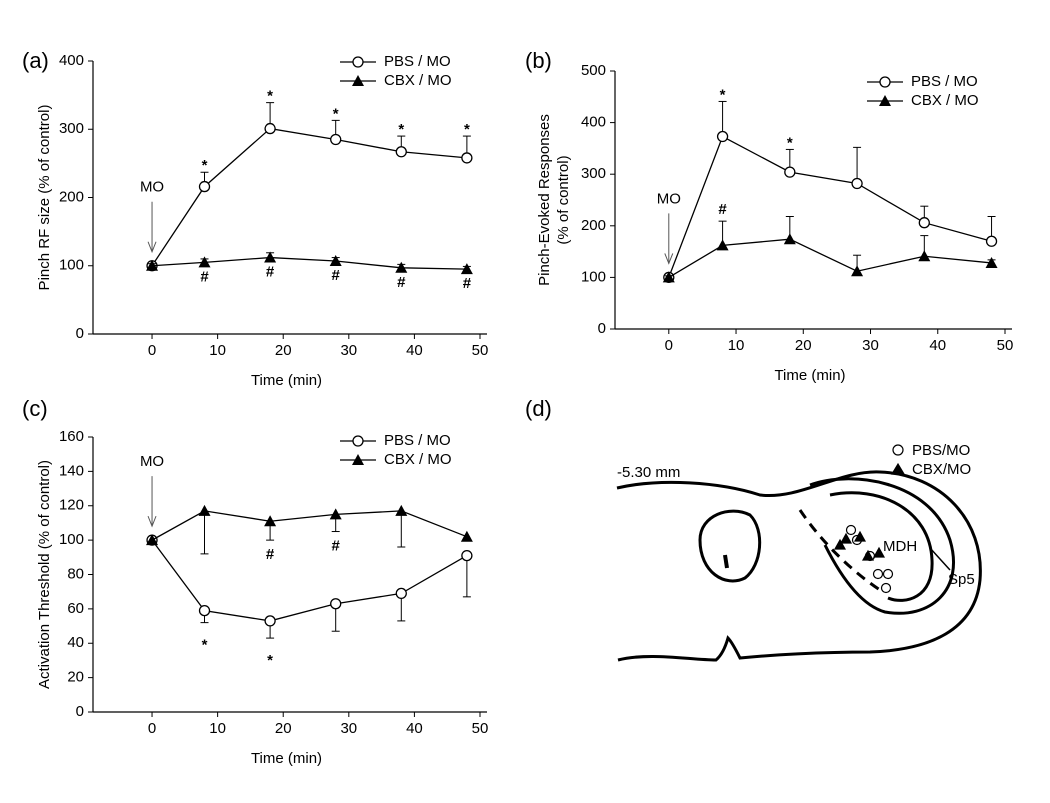 This screenshot has height=803, width=1050. What do you see at coordinates (283, 350) in the screenshot?
I see `x-tick-label: 20` at bounding box center [283, 350].